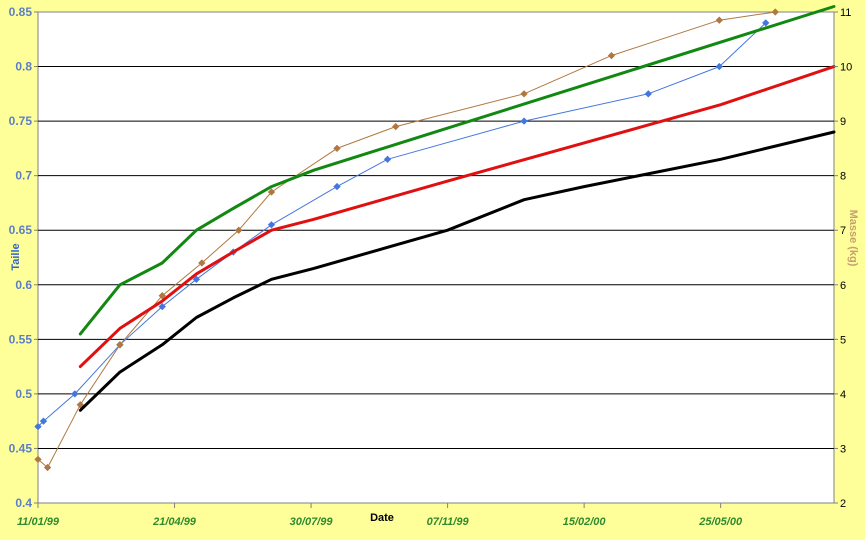 This screenshot has height=540, width=865. Describe the element at coordinates (16, 256) in the screenshot. I see `y-axis-left-title: Taille` at that location.